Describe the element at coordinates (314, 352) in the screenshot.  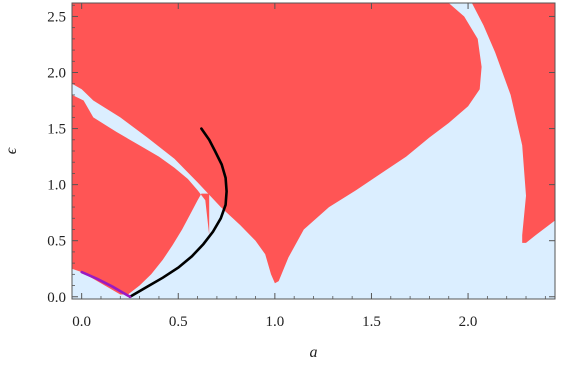
I see `x-axis-label: a` at that location.